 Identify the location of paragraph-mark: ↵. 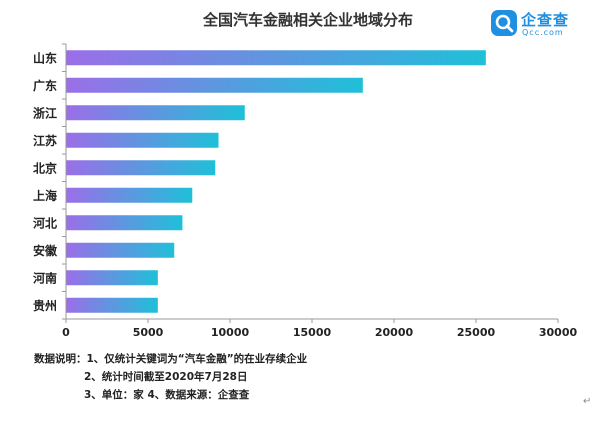
(587, 401).